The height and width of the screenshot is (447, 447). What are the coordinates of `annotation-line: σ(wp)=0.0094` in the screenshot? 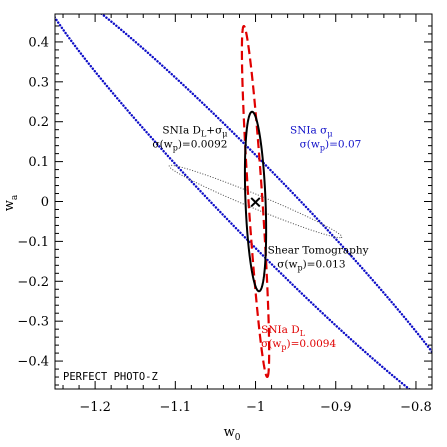 It's located at (298, 345).